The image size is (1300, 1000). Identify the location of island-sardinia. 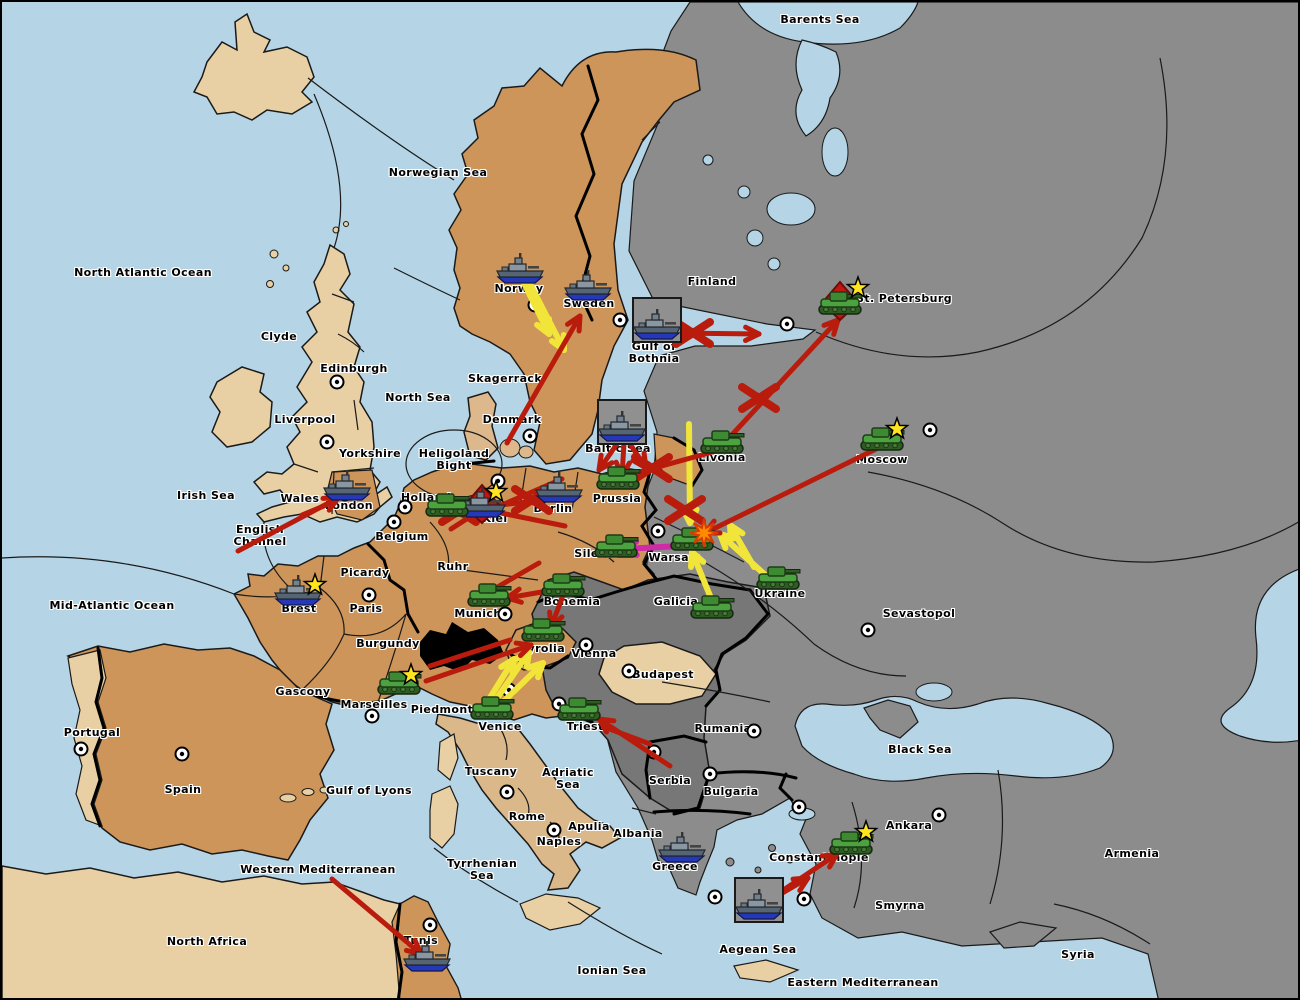
(444, 817).